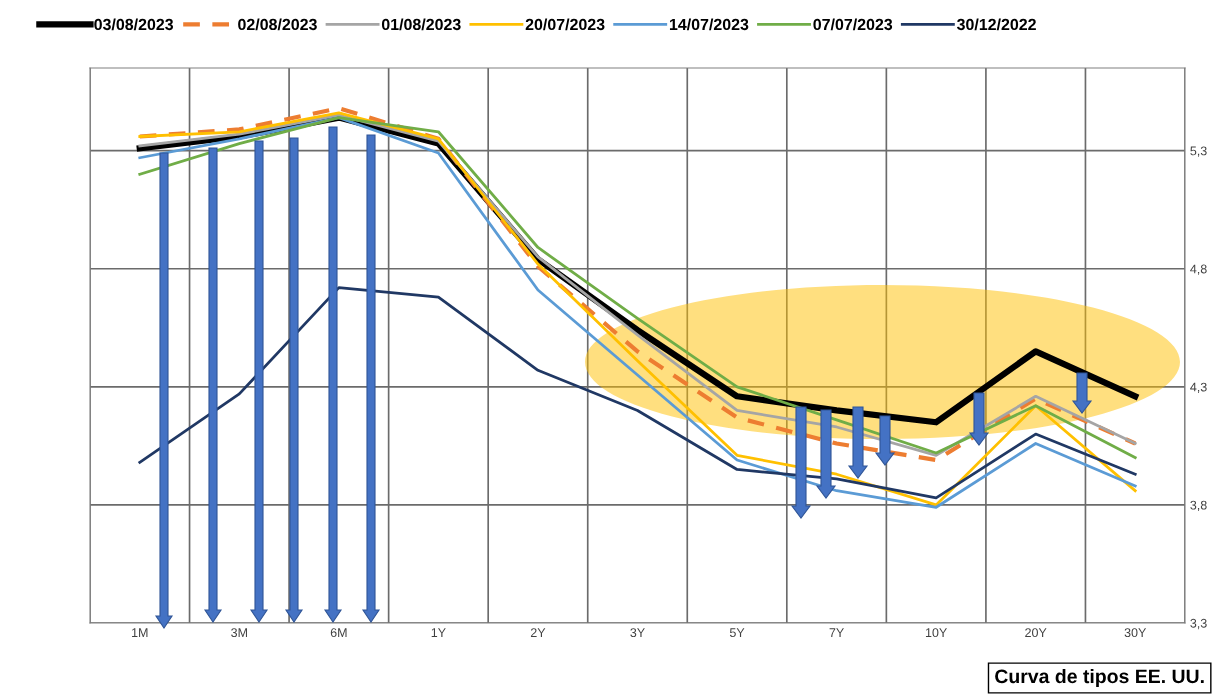  I want to click on x-tick-label: 1M, so click(140, 632).